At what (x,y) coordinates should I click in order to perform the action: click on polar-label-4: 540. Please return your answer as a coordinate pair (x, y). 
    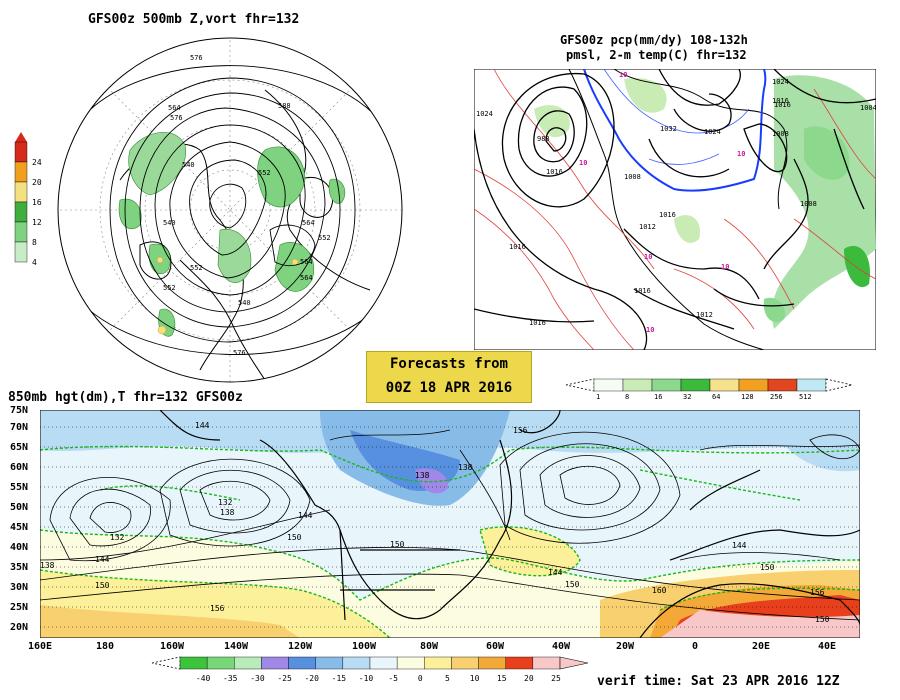
    Looking at the image, I should click on (188, 165).